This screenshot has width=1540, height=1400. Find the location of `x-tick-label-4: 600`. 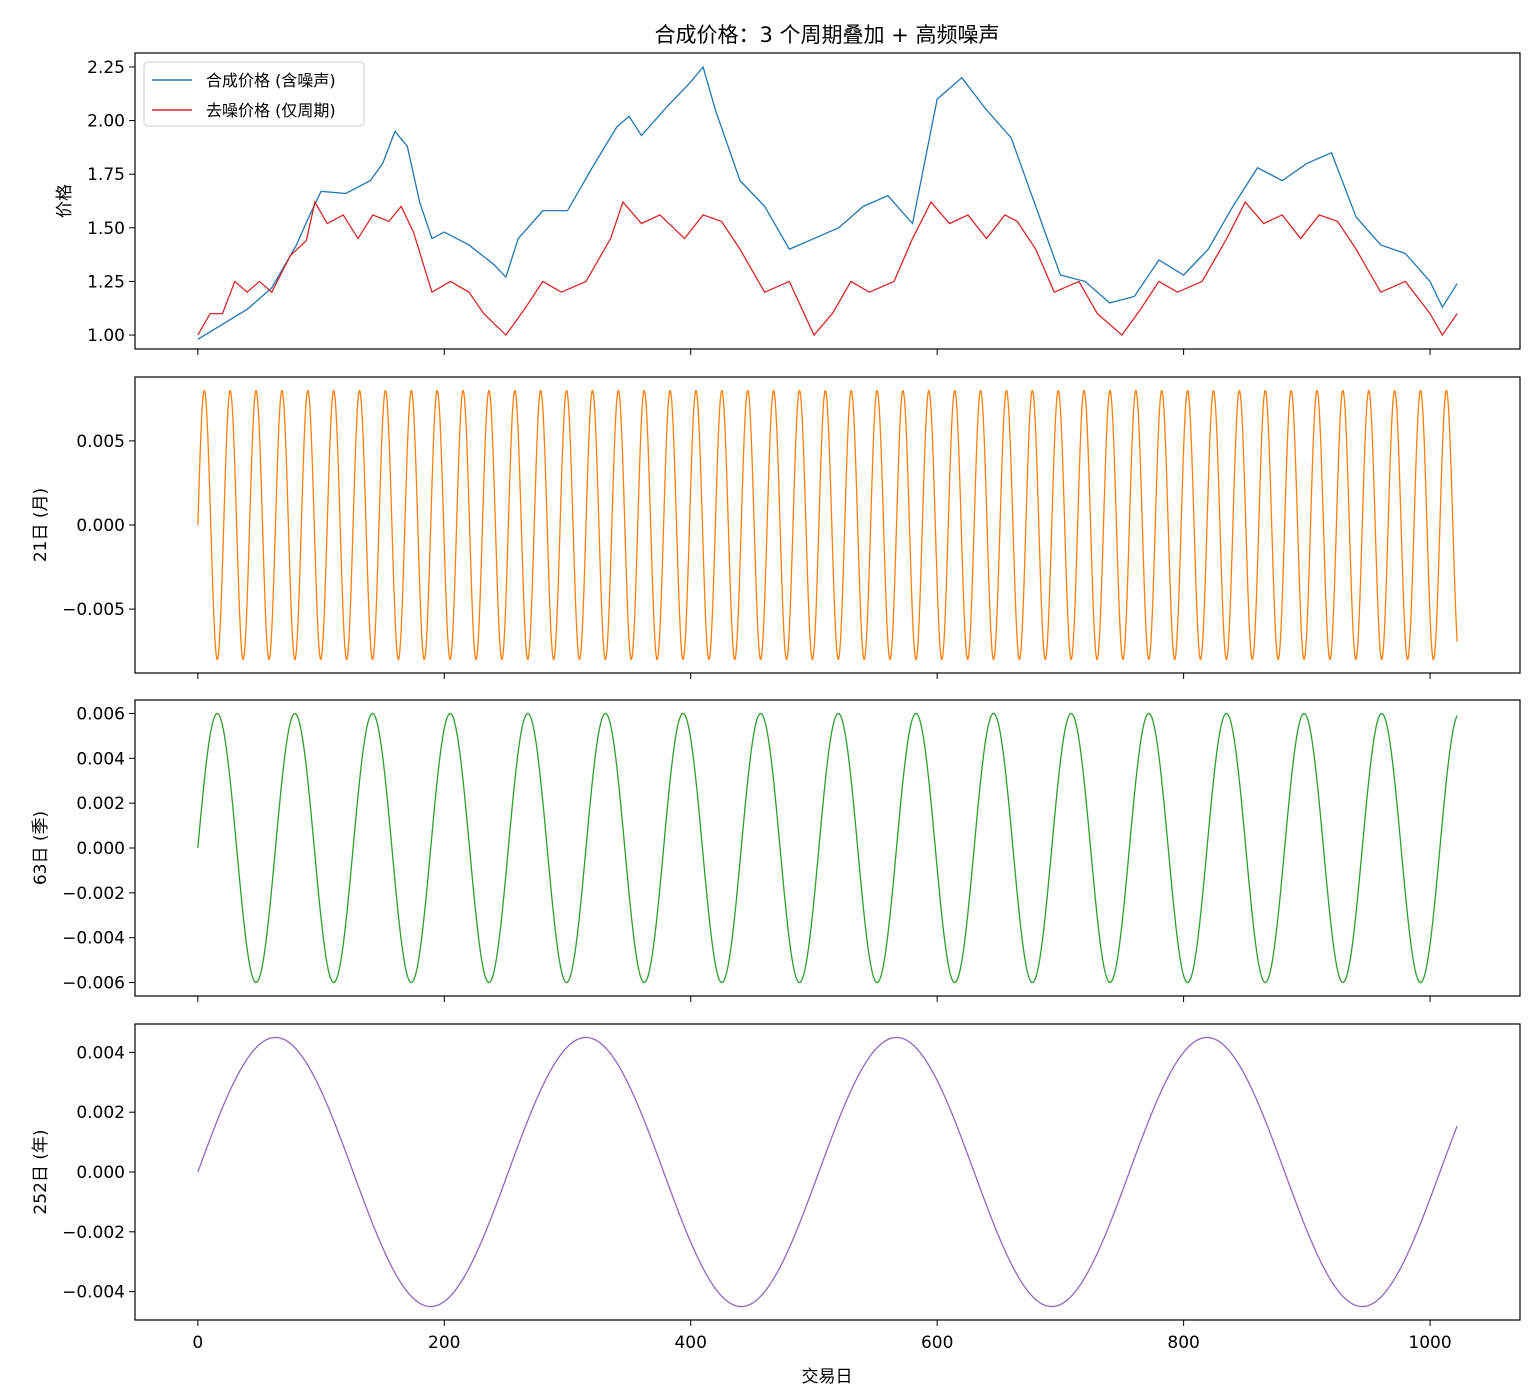

x-tick-label-4: 600 is located at coordinates (937, 1343).